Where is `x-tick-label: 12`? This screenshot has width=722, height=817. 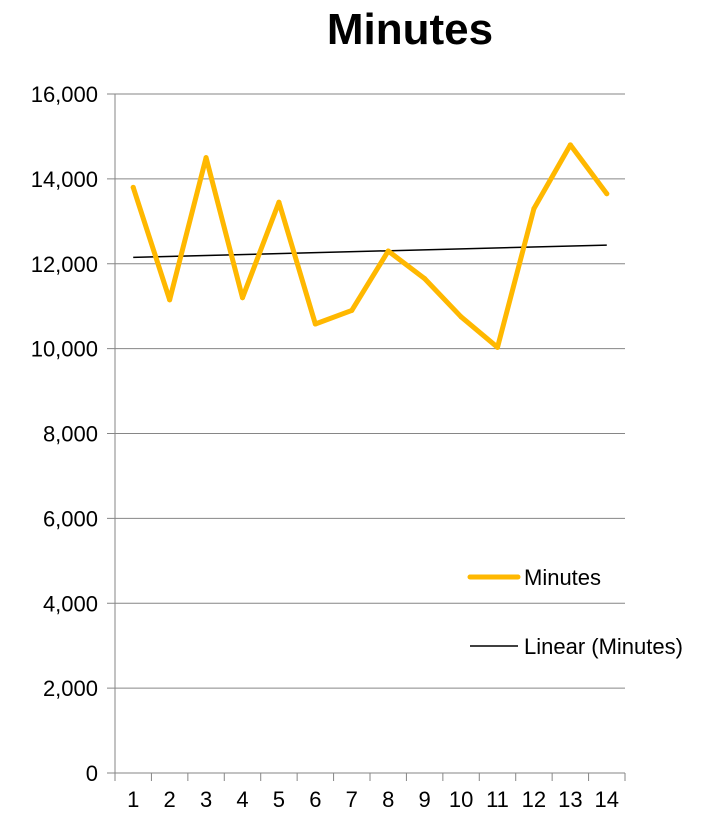 x-tick-label: 12 is located at coordinates (534, 799).